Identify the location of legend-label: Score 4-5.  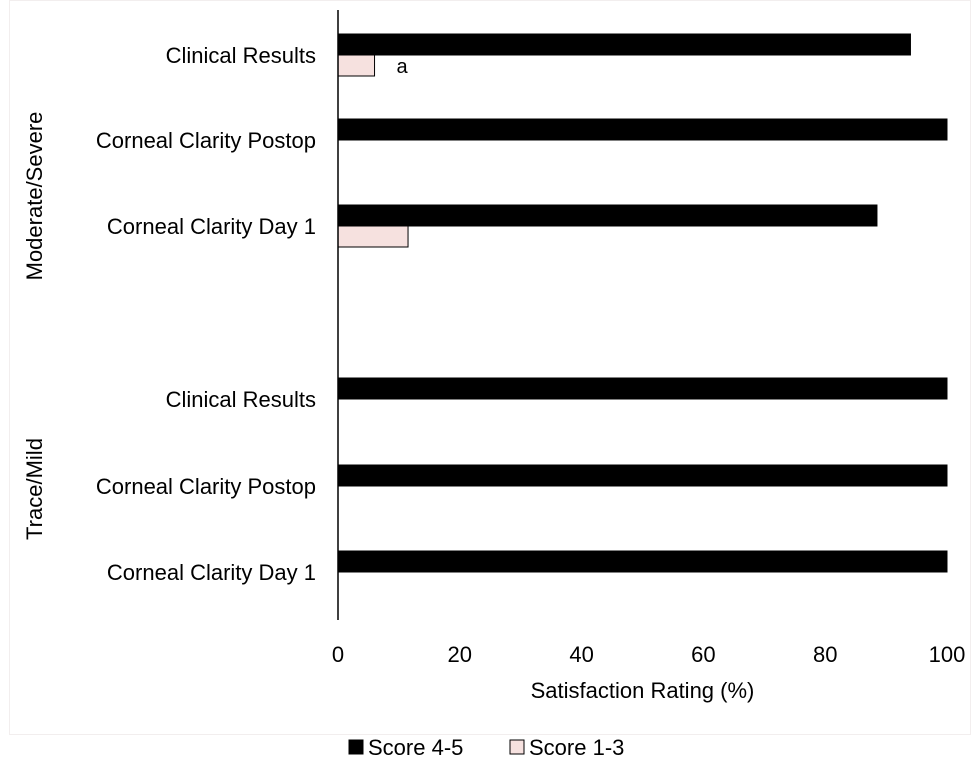
(415, 747).